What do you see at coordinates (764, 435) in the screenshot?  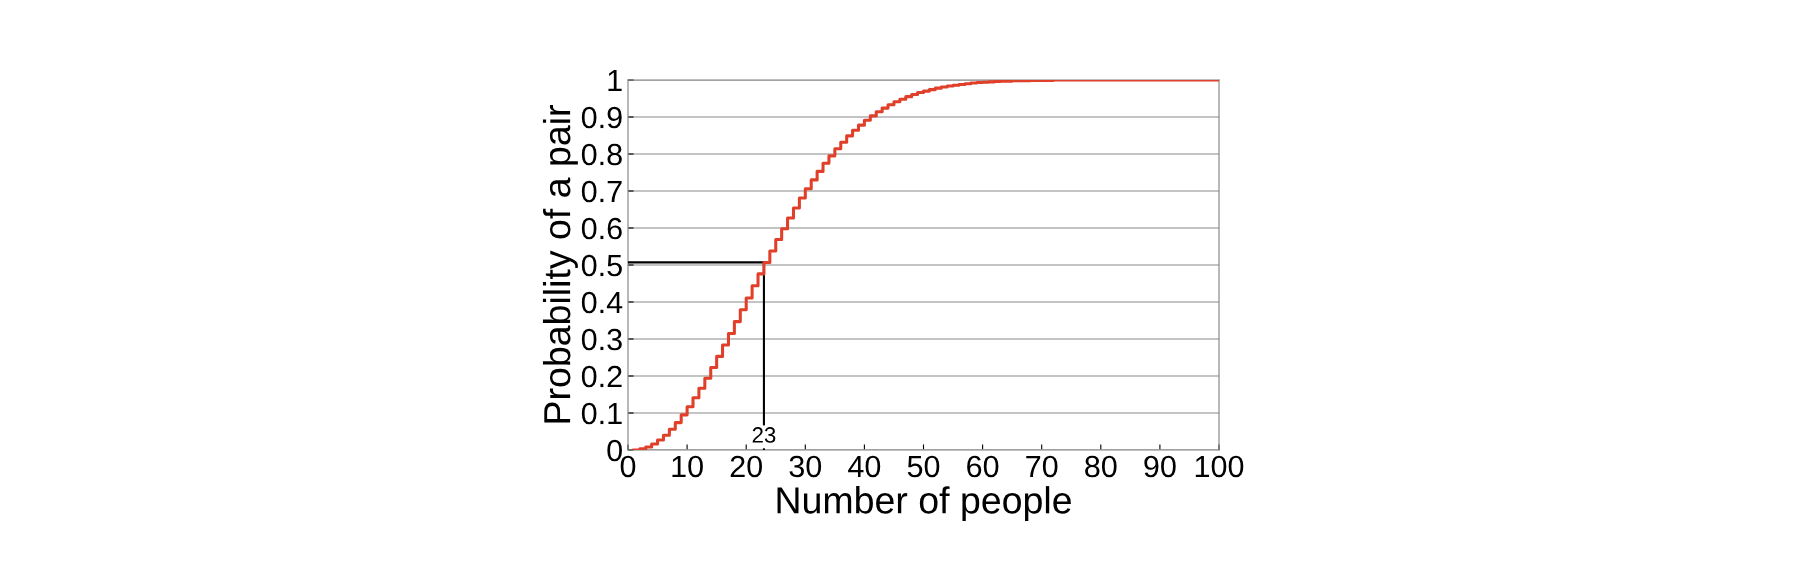 I see `annotation: 23` at bounding box center [764, 435].